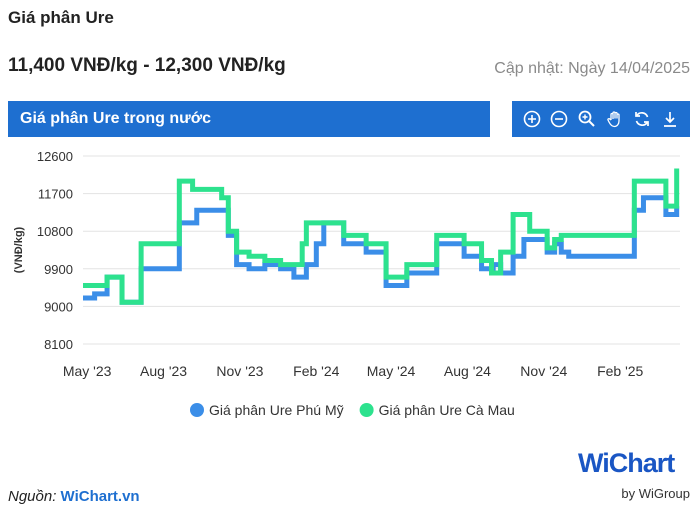 The image size is (700, 520). What do you see at coordinates (559, 119) in the screenshot?
I see `zoom-out-icon` at bounding box center [559, 119].